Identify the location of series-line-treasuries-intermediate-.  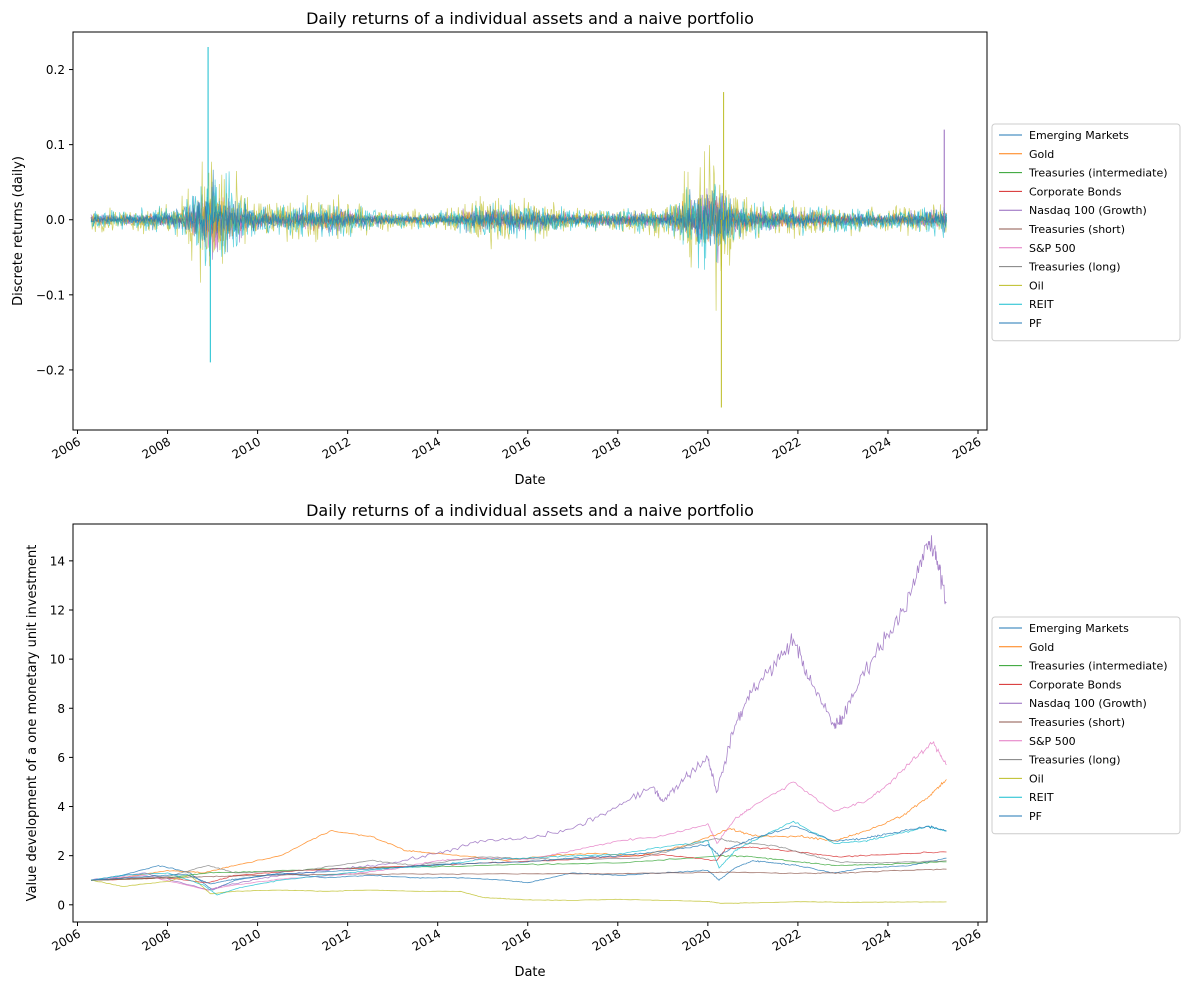
(518, 867).